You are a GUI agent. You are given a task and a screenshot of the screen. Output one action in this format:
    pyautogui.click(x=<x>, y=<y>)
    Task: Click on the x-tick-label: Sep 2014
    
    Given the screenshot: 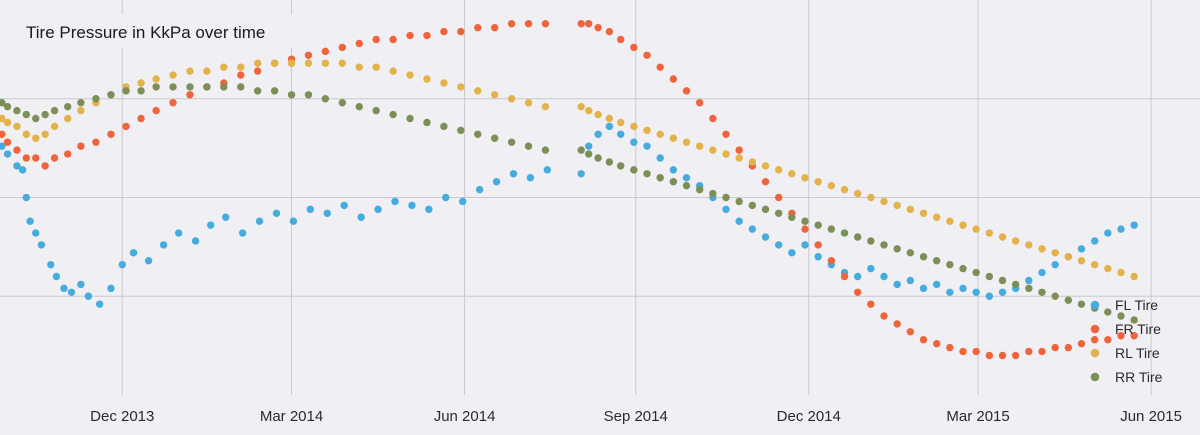 What is the action you would take?
    pyautogui.click(x=636, y=416)
    